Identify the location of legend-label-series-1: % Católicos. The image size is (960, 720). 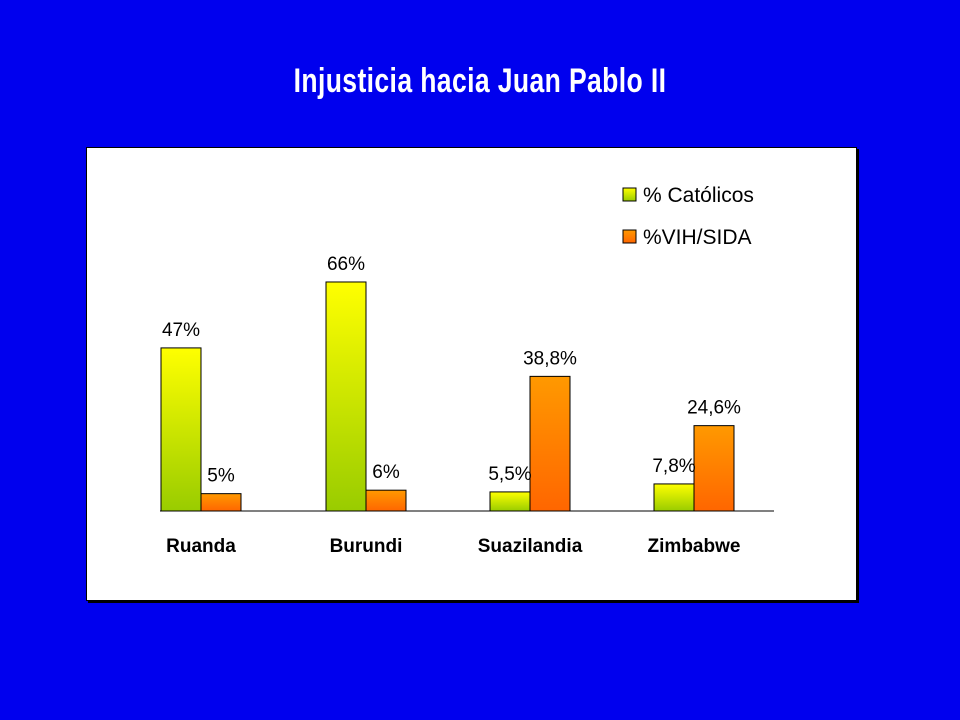
(698, 195).